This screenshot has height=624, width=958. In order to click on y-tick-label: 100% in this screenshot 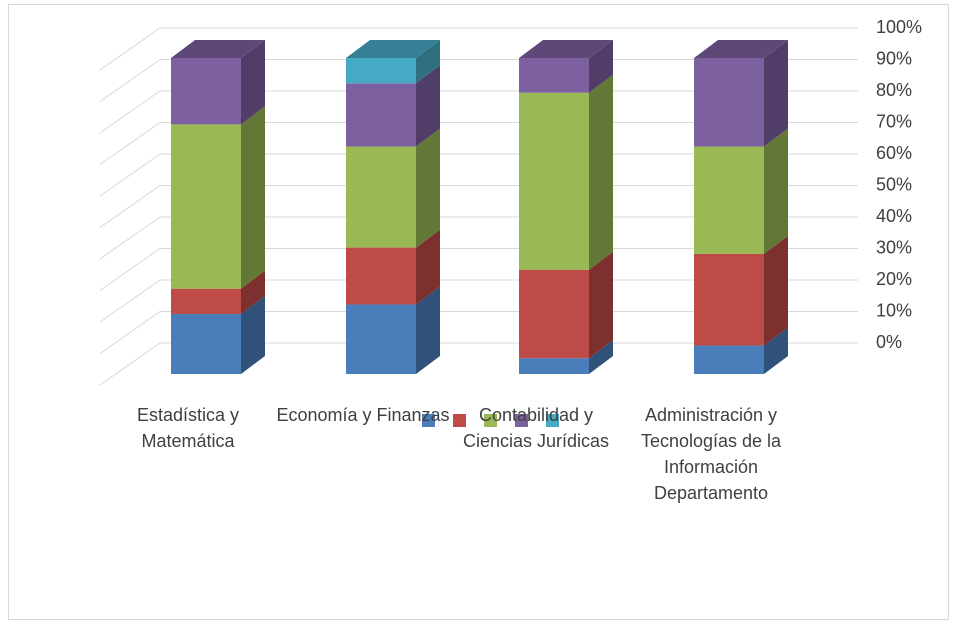, I will do `click(899, 27)`.